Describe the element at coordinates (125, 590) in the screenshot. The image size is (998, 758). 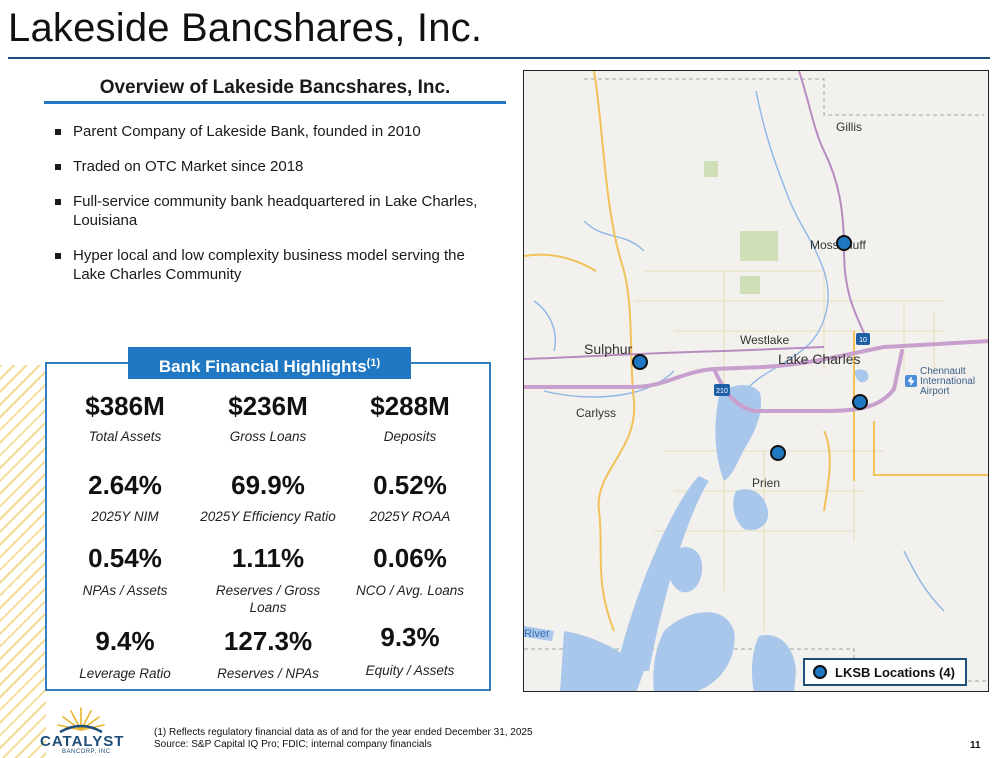
I see `metric-label-npas-assets: NPAs / Assets` at that location.